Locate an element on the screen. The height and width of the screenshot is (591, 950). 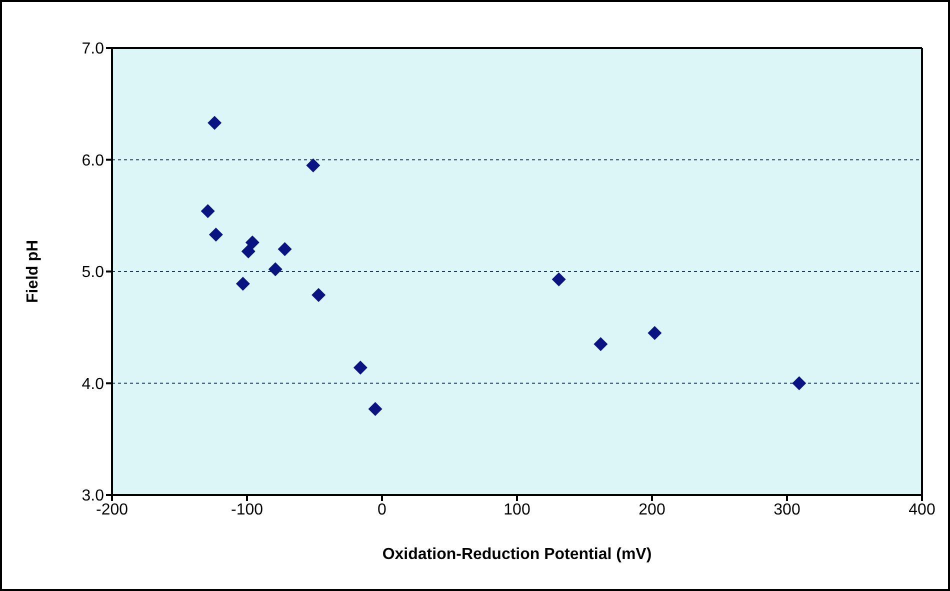
y-tick-label: 5.0 is located at coordinates (93, 273).